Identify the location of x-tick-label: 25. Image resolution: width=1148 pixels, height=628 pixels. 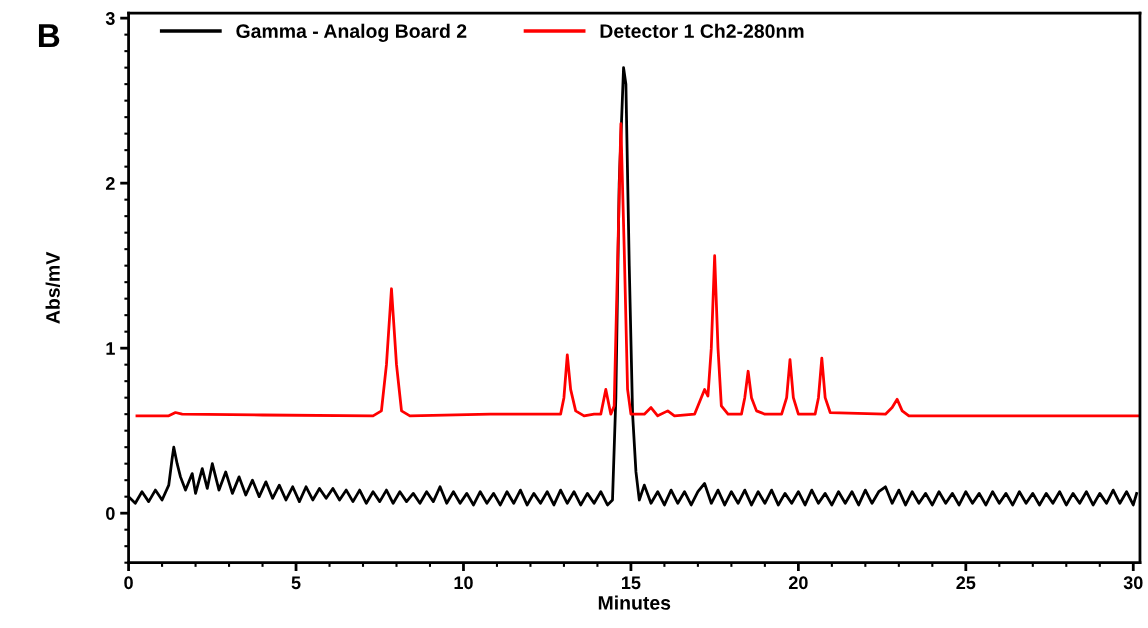
(966, 583).